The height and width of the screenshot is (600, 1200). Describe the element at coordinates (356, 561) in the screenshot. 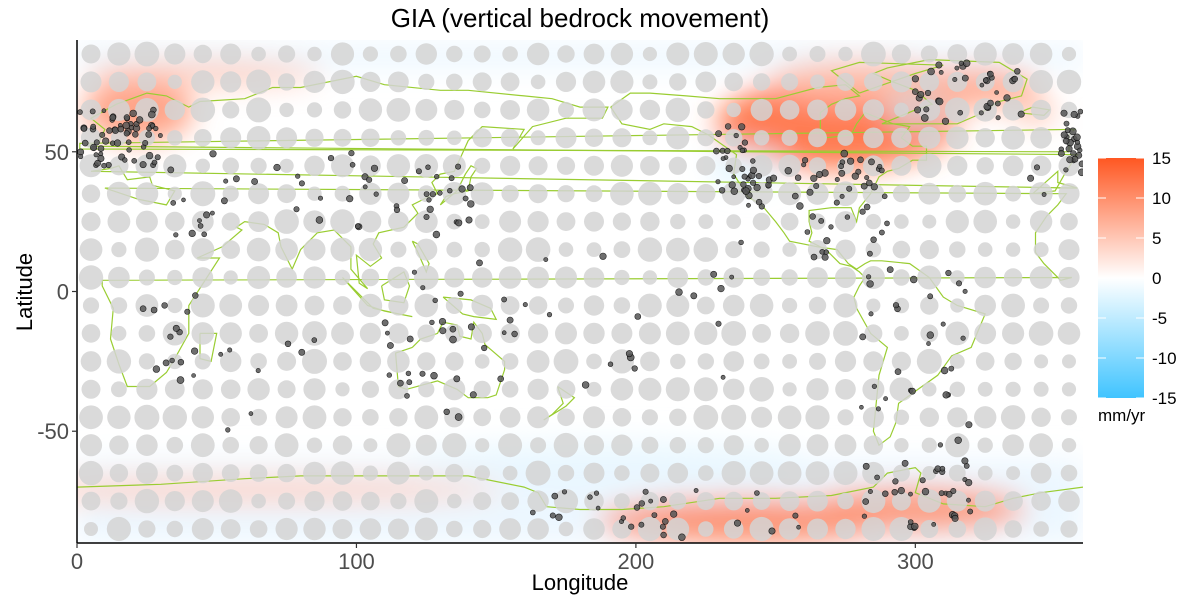

I see `x-tick-label: 100` at that location.